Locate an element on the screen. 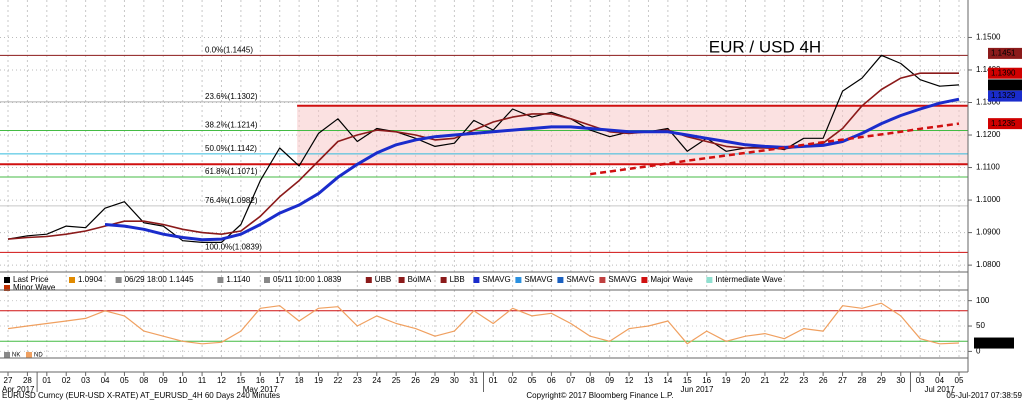  x-tick-label: 29 is located at coordinates (881, 380).